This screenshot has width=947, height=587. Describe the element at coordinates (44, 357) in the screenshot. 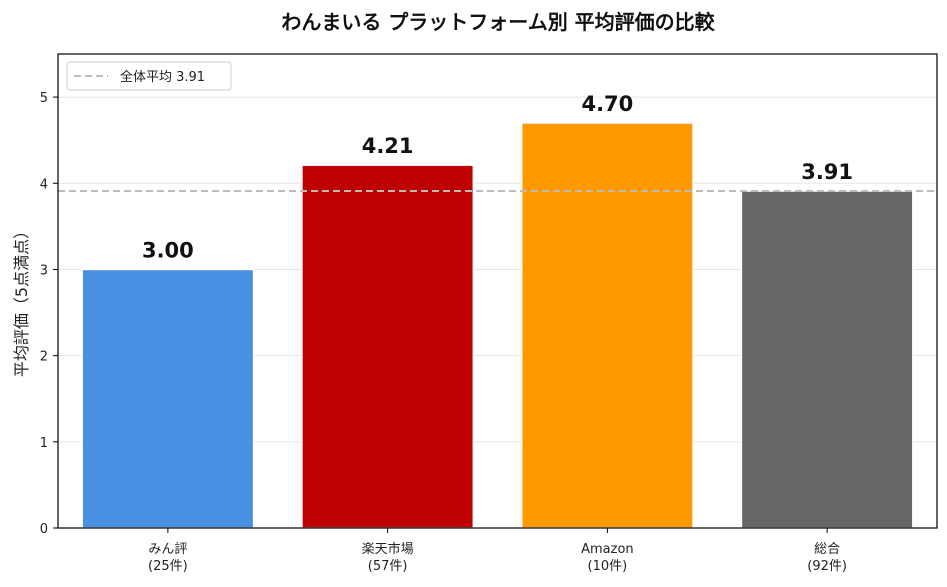

I see `y-tick-label: 2` at that location.